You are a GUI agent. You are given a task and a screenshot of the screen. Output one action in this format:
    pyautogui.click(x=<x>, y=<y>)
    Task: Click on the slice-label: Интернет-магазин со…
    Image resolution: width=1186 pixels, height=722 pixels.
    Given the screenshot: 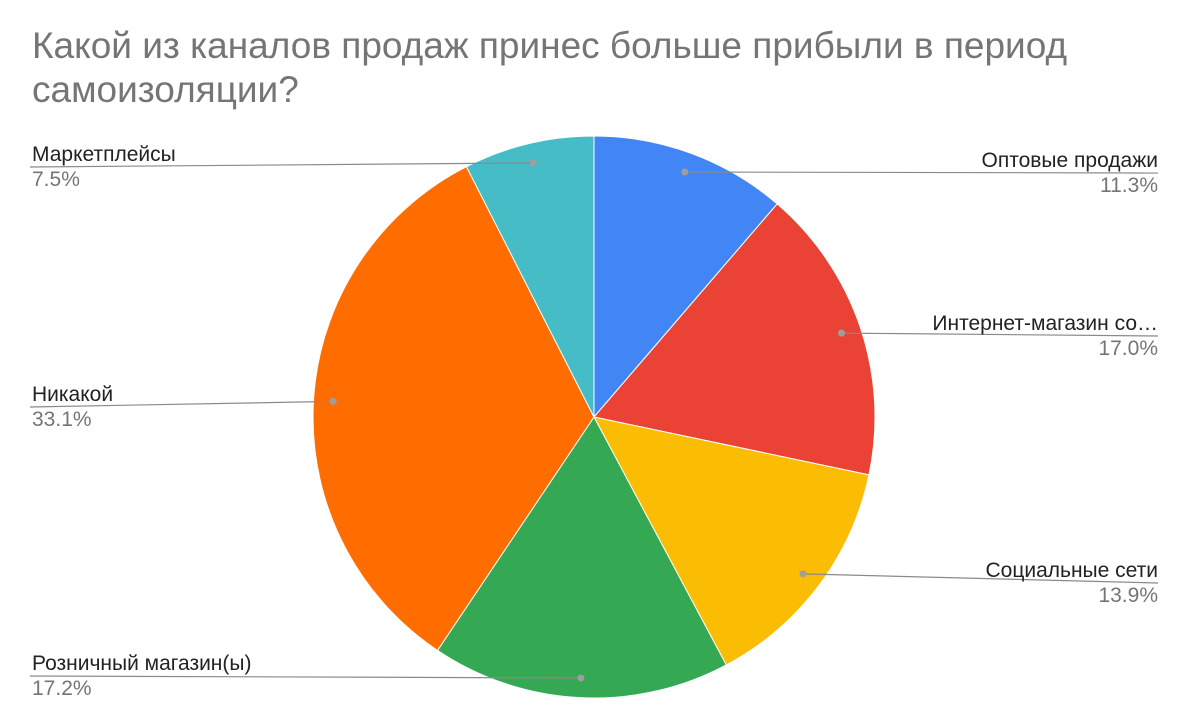 What is the action you would take?
    pyautogui.click(x=1045, y=323)
    